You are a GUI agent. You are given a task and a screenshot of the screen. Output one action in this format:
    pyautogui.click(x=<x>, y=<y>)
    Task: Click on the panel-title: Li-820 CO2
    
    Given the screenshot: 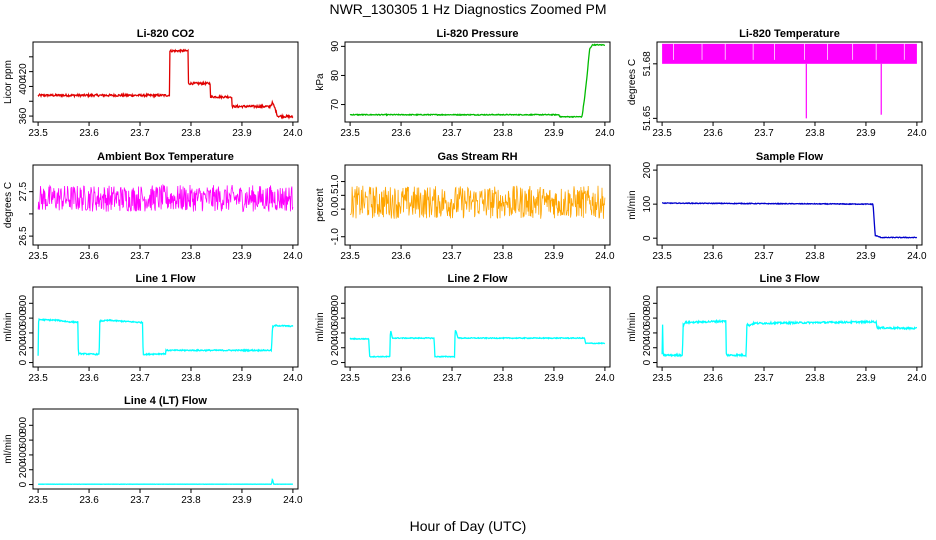 What is the action you would take?
    pyautogui.click(x=165, y=34)
    